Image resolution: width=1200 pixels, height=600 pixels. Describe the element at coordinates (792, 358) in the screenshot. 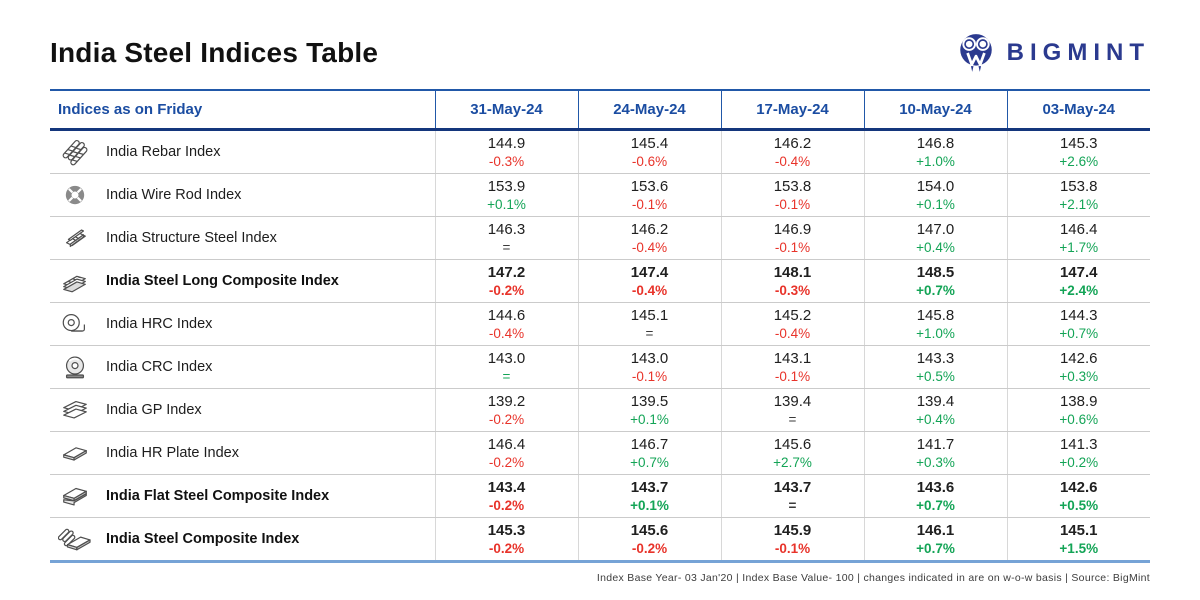

I see `index-value: 143.1` at that location.